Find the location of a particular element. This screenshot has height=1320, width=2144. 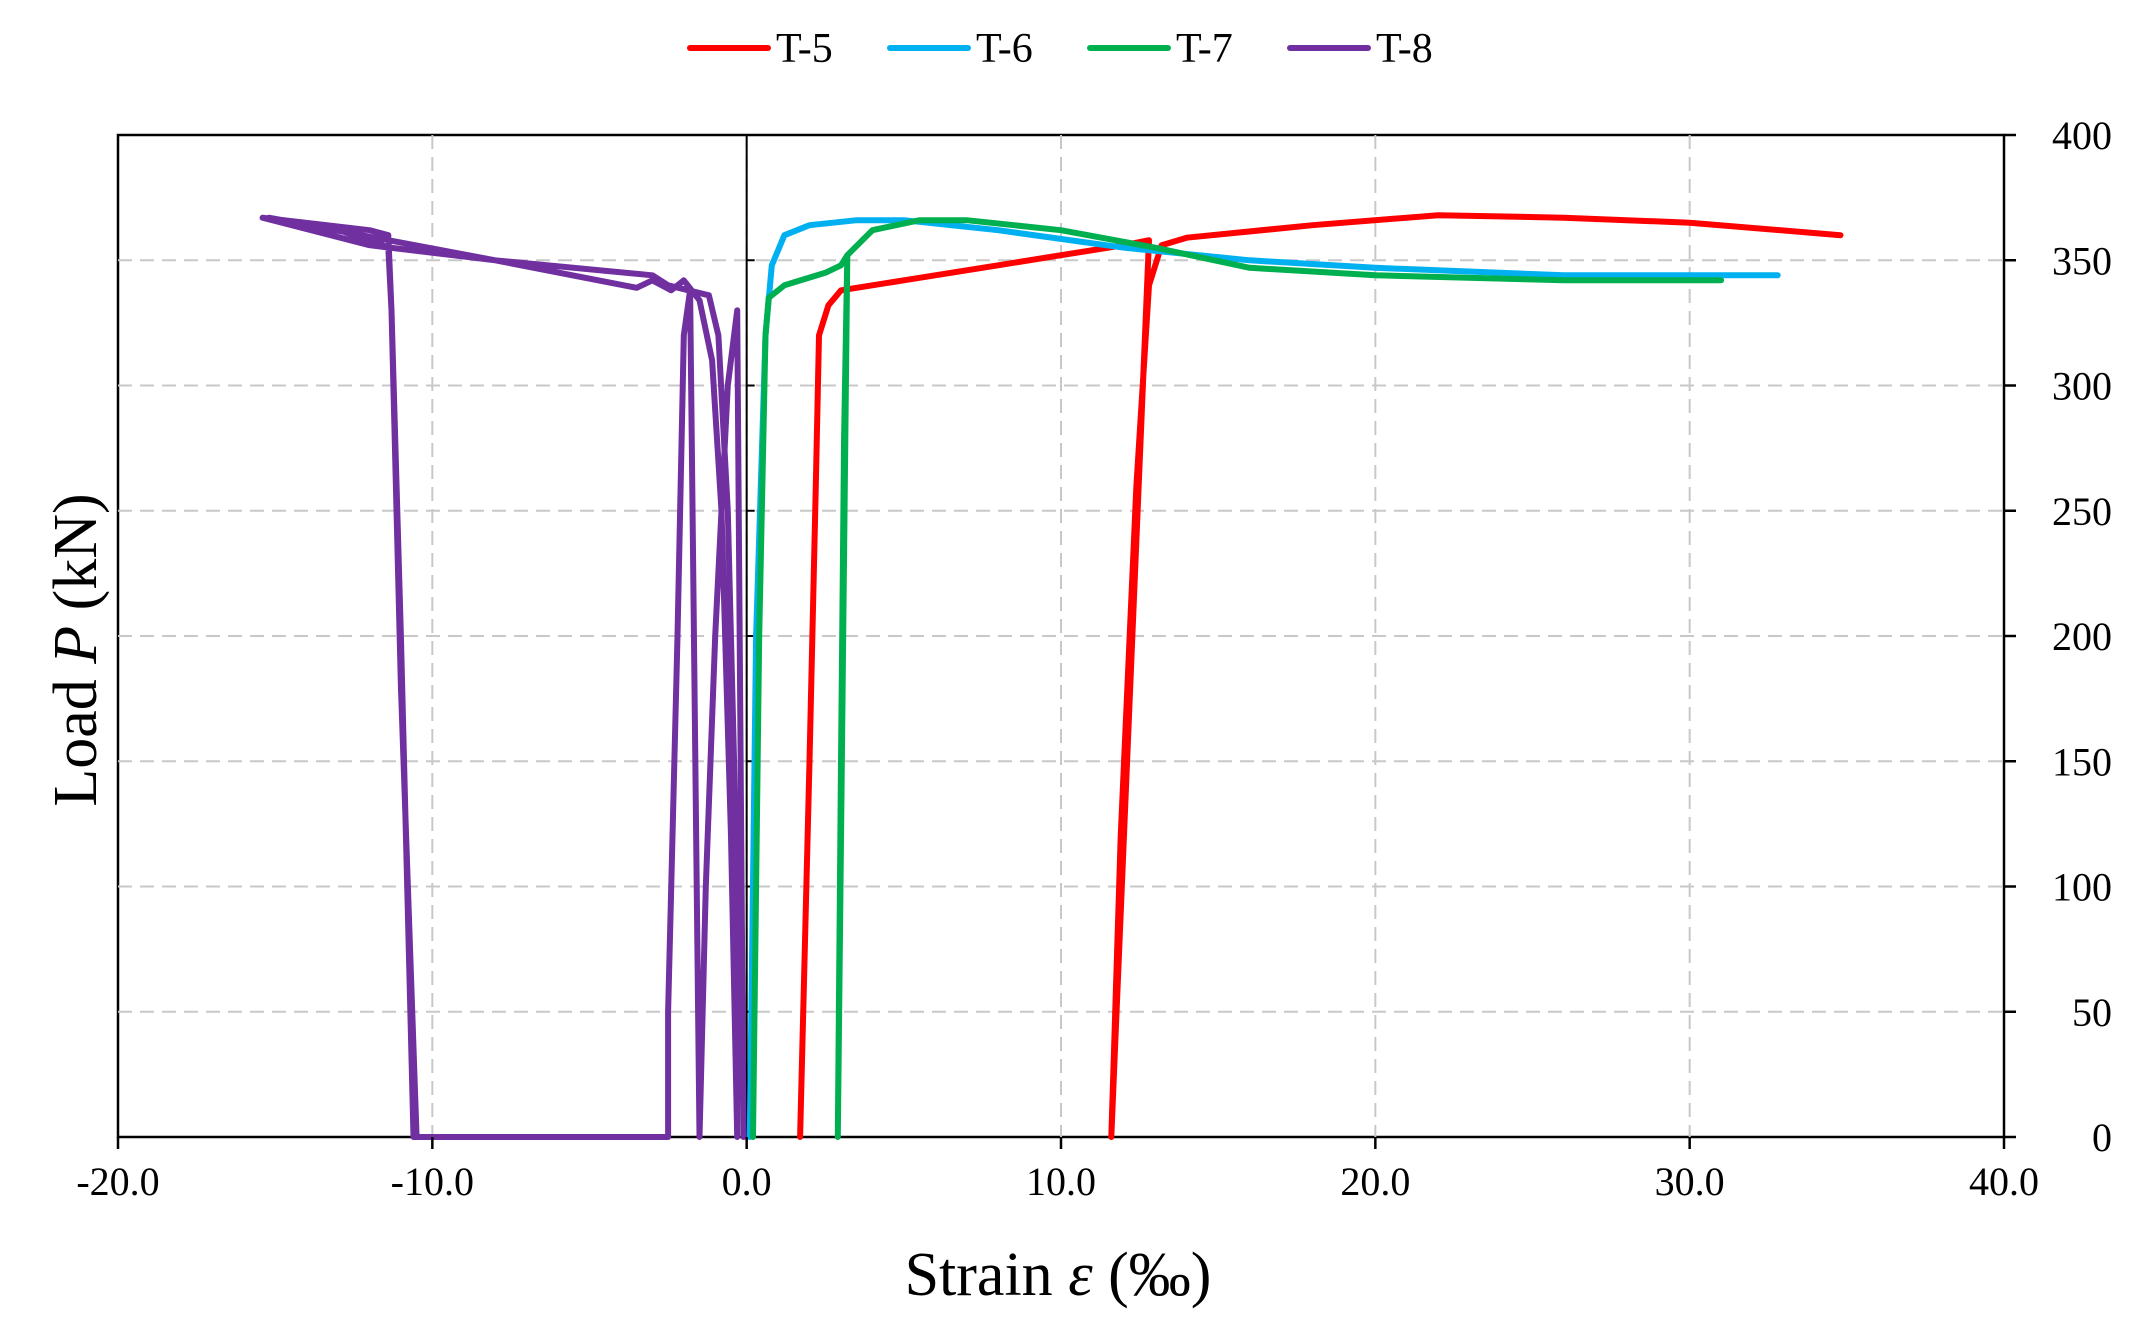

x-tick-label: 40.0 is located at coordinates (2004, 1181).